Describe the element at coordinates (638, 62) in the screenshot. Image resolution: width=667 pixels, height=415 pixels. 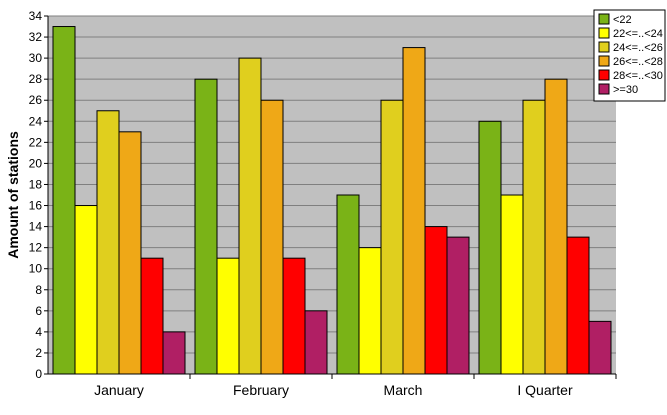
I see `legend-label: 26<=..<28` at that location.